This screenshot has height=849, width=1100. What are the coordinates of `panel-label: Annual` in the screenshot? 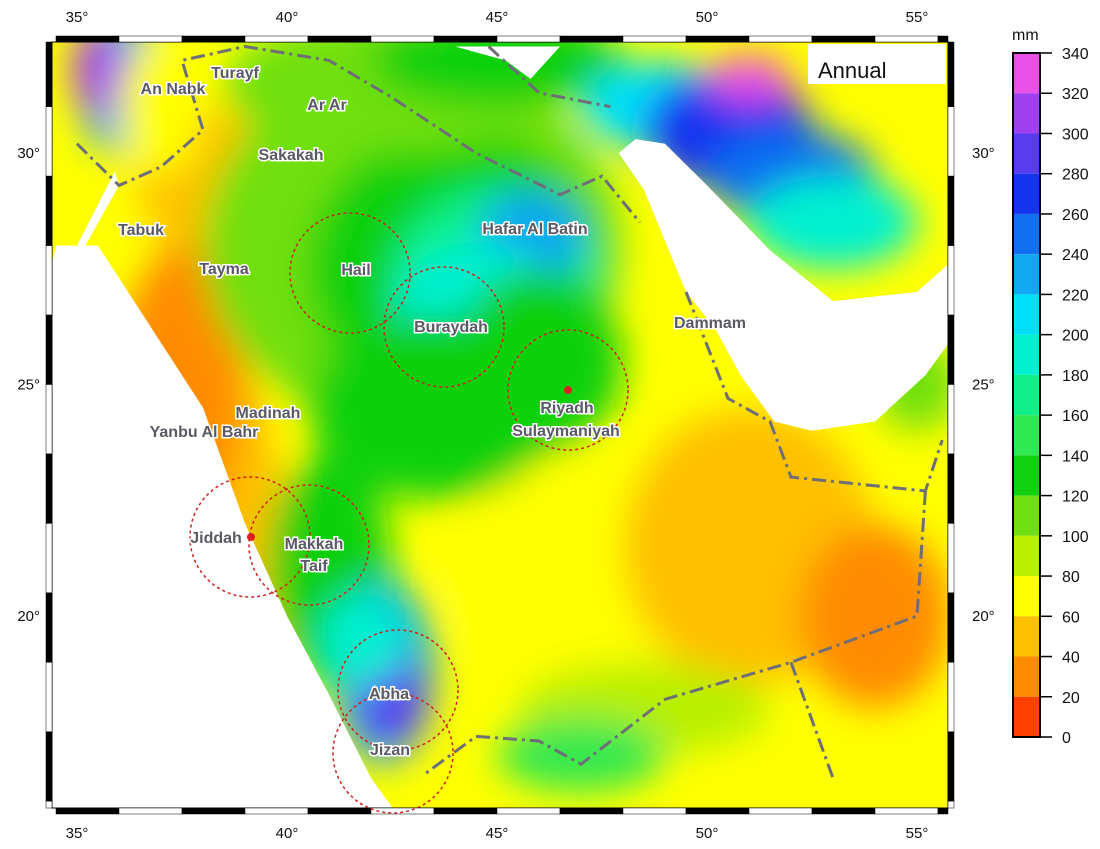 It's located at (852, 70).